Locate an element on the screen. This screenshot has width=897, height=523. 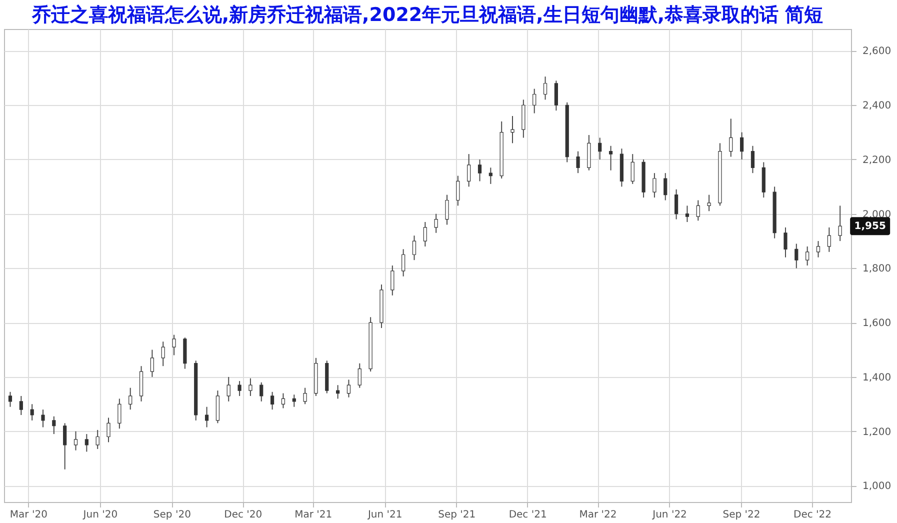
y-tick-label: 1,800 is located at coordinates (877, 269).